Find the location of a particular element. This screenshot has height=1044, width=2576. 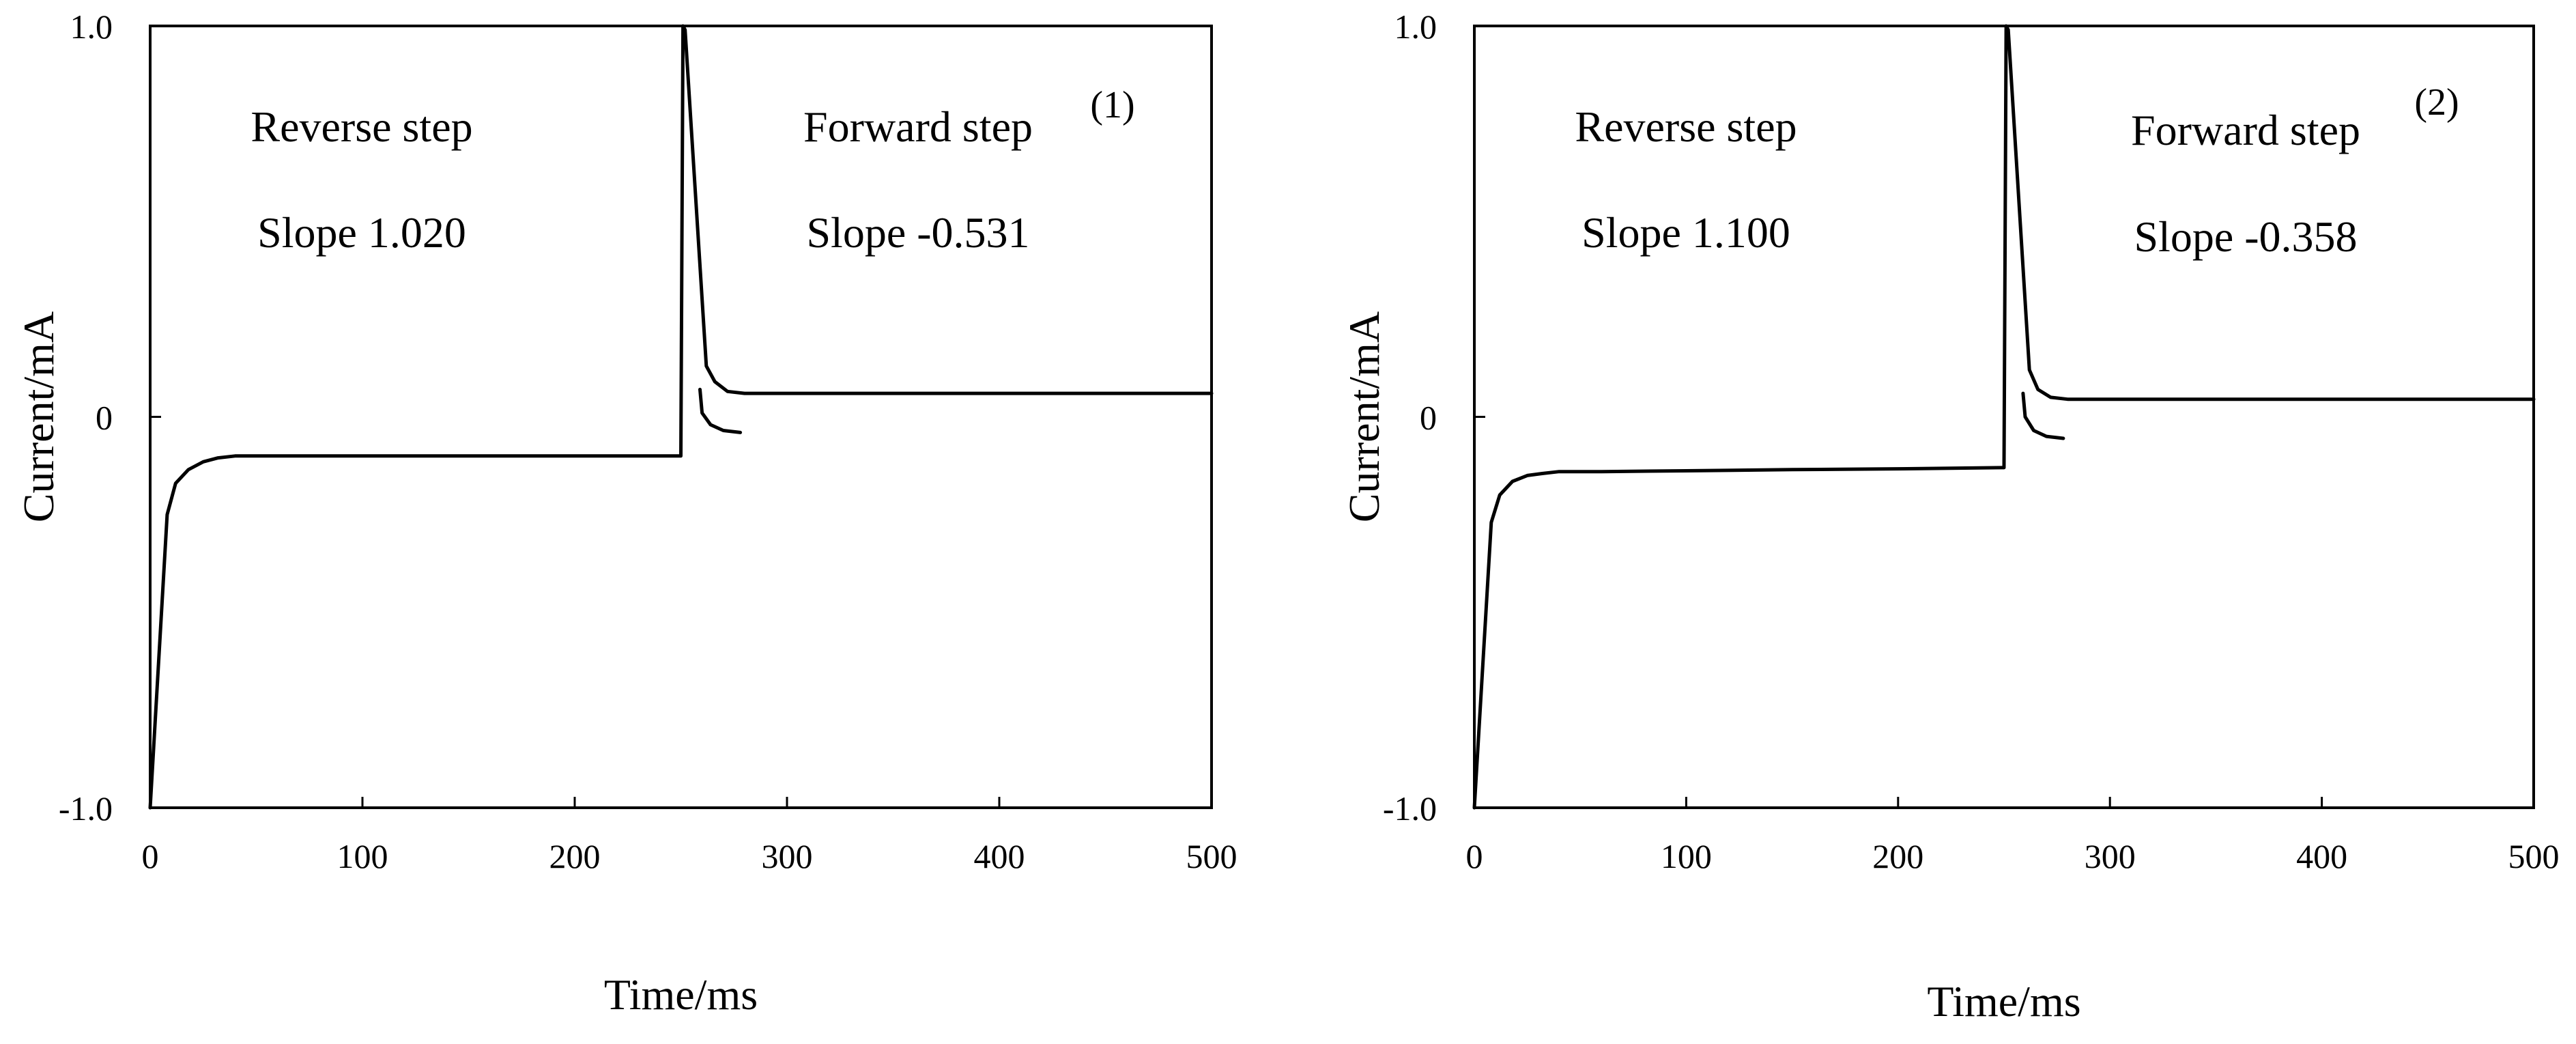

reverse-slope-label: Slope 1.100 is located at coordinates (1686, 232).